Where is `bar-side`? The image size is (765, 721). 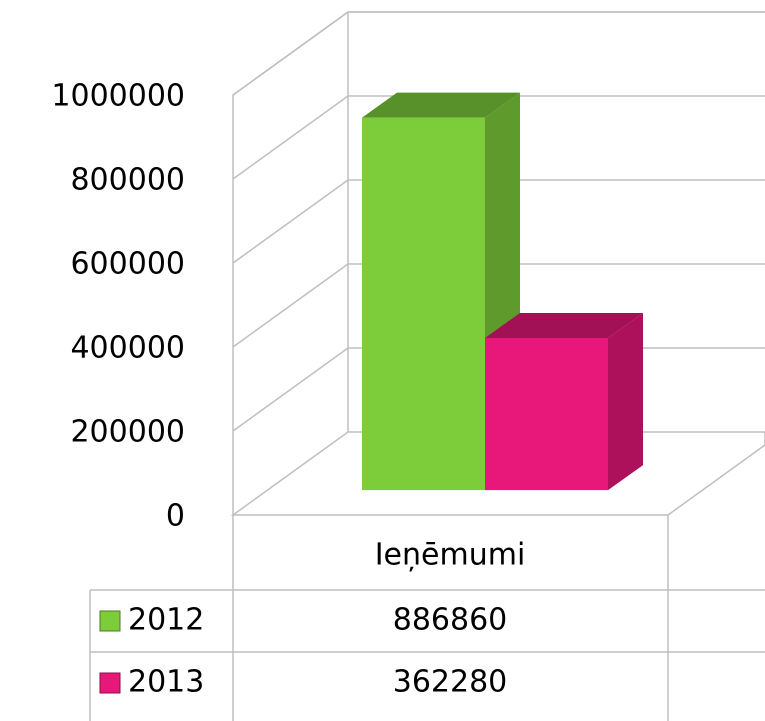
bar-side is located at coordinates (625, 401).